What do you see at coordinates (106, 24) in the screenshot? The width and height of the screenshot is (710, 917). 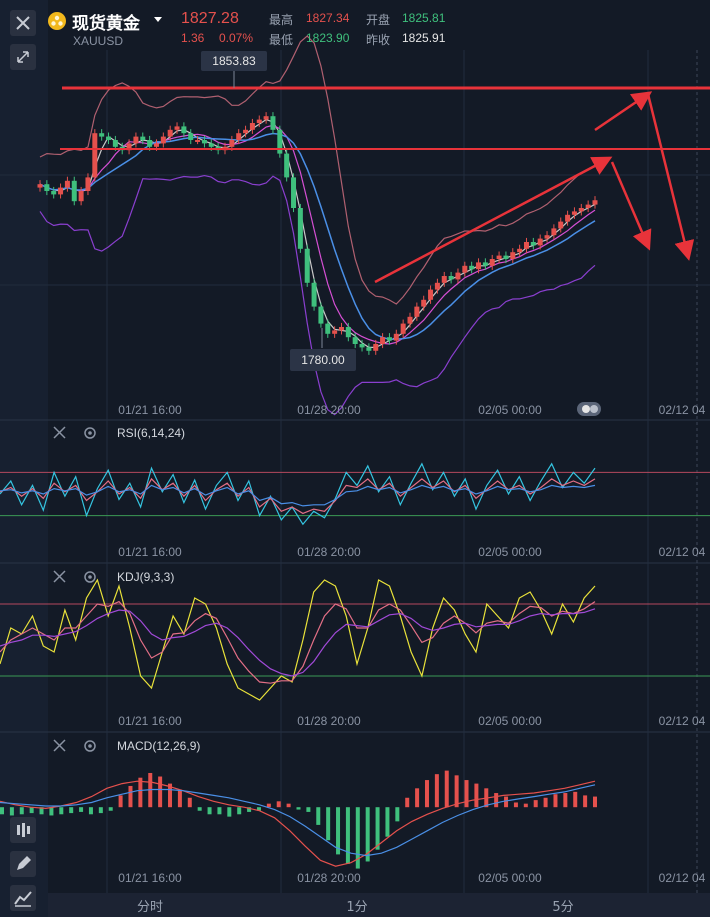 I see `instrument-title: 现货黄金` at bounding box center [106, 24].